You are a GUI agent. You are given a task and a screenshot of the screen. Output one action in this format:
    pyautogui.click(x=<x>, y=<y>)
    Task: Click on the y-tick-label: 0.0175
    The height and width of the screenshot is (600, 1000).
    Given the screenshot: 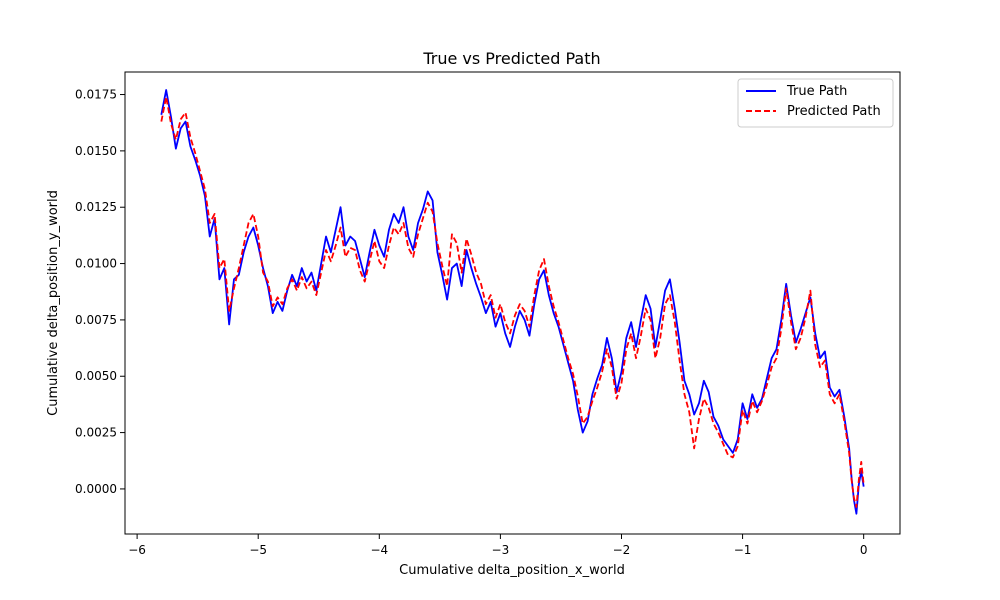 What is the action you would take?
    pyautogui.click(x=96, y=95)
    